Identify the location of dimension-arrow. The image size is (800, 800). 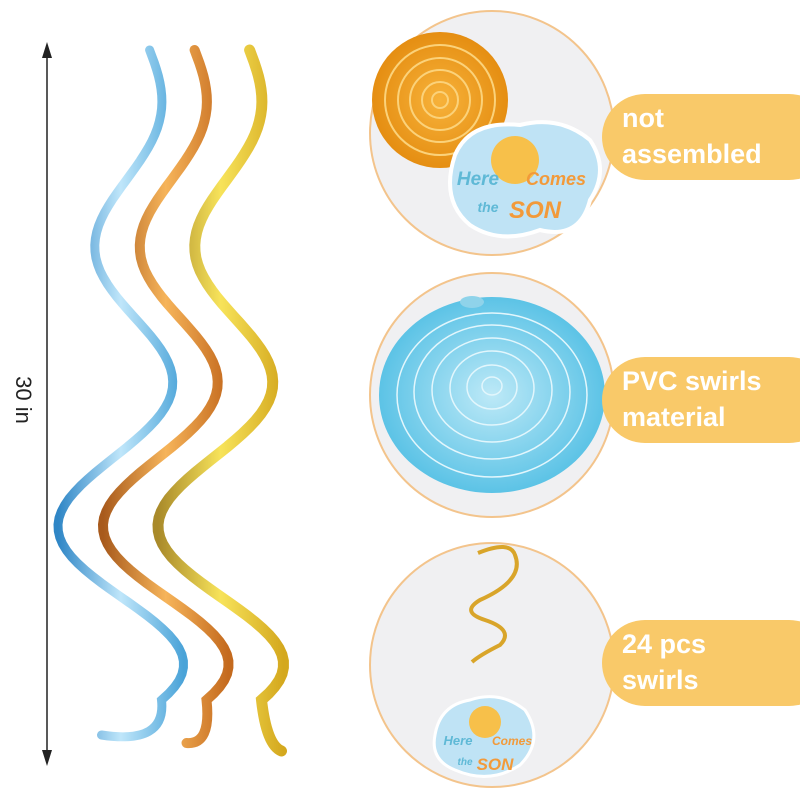
(47, 404).